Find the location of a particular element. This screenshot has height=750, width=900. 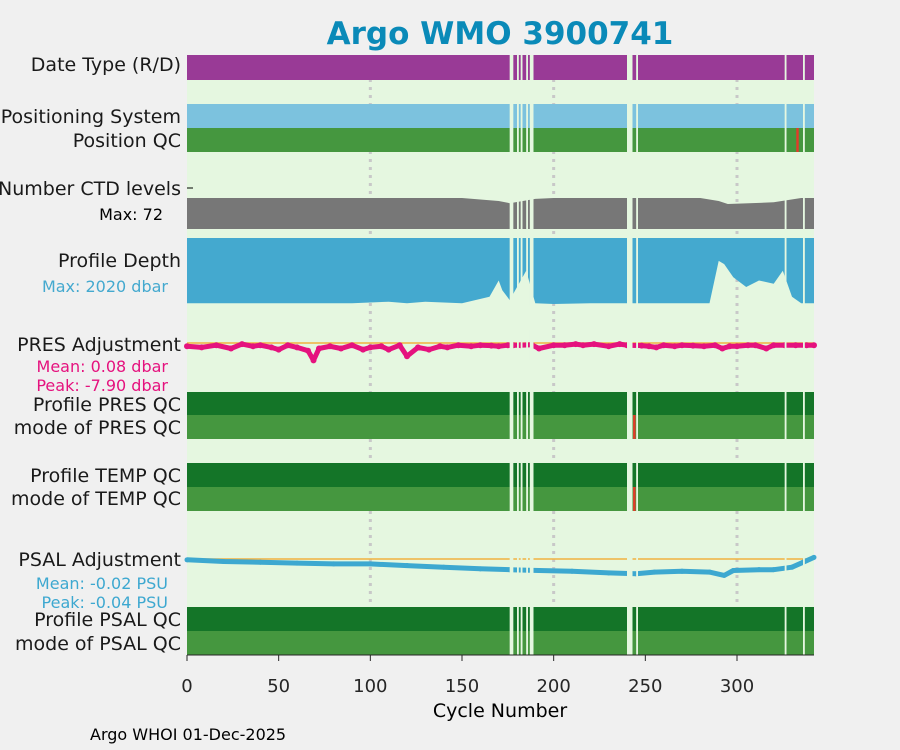

x-tick-label: 100 is located at coordinates (370, 686).